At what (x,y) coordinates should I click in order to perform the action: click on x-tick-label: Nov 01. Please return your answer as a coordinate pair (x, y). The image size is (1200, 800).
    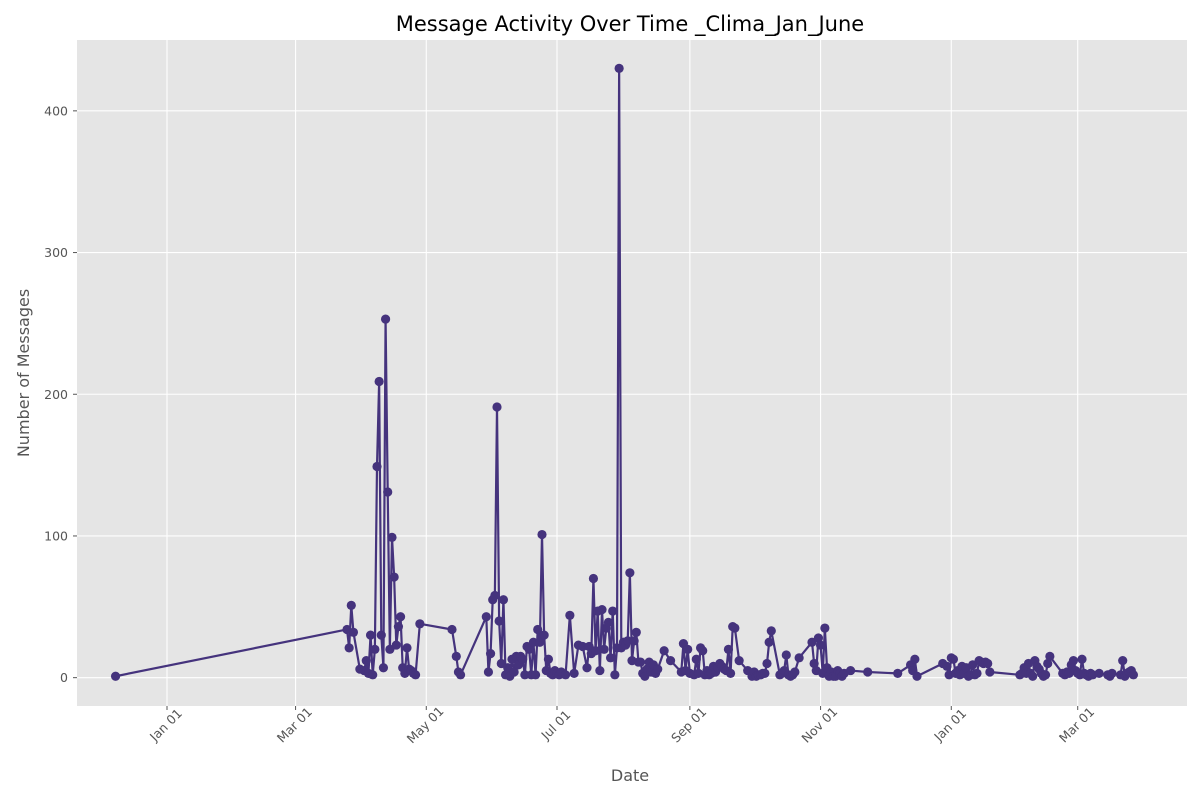
    Looking at the image, I should click on (819, 725).